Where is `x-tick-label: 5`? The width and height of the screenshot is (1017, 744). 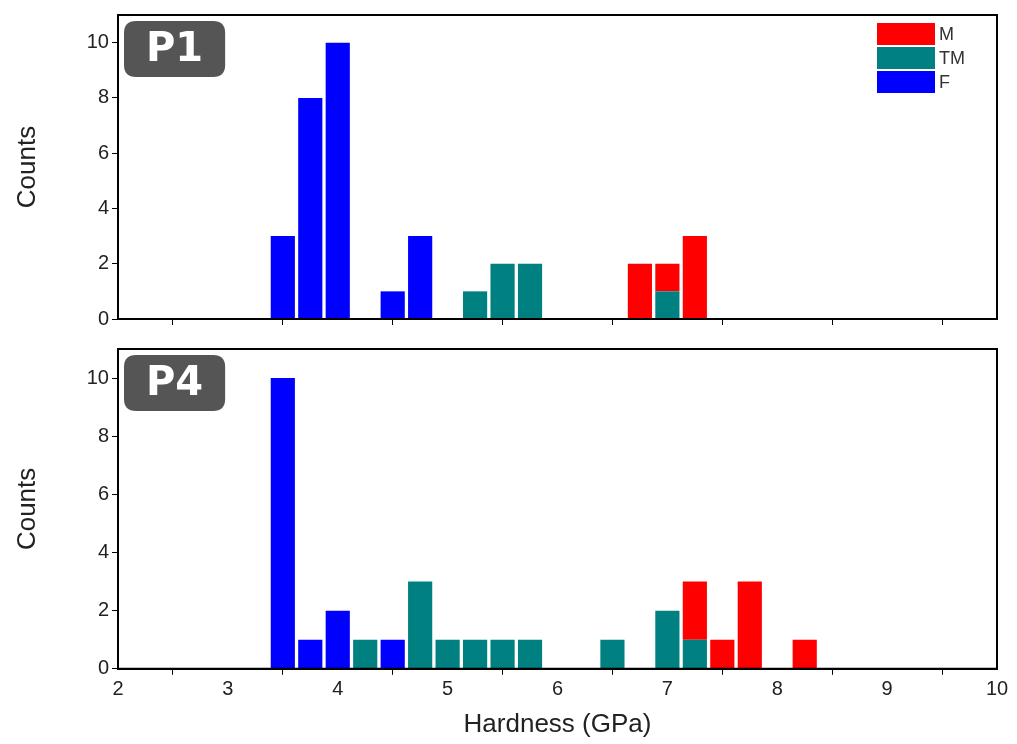
x-tick-label: 5 is located at coordinates (448, 688).